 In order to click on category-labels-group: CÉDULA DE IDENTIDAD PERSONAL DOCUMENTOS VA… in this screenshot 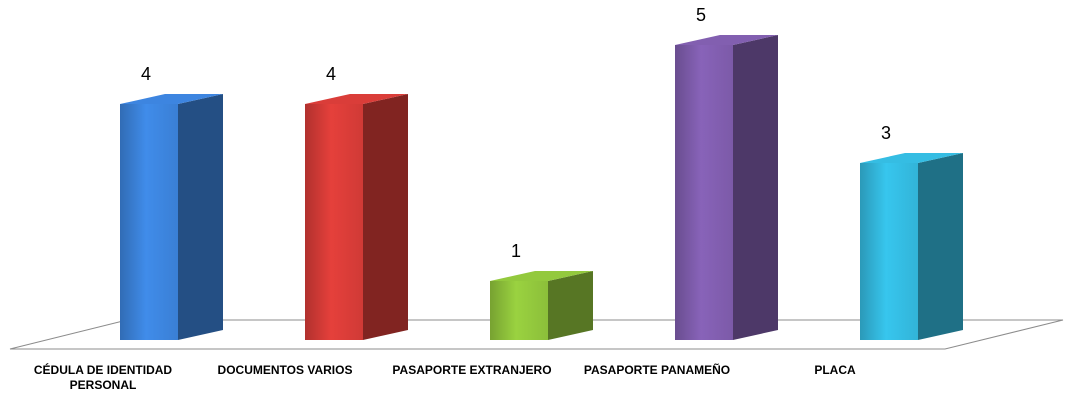, I will do `click(445, 377)`.